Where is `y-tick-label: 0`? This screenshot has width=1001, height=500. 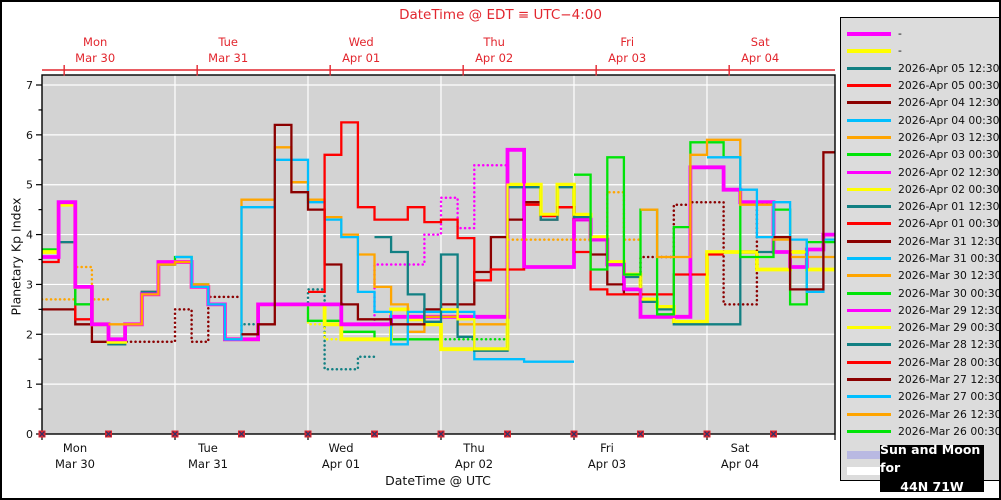 y-tick-label: 0 is located at coordinates (29, 434).